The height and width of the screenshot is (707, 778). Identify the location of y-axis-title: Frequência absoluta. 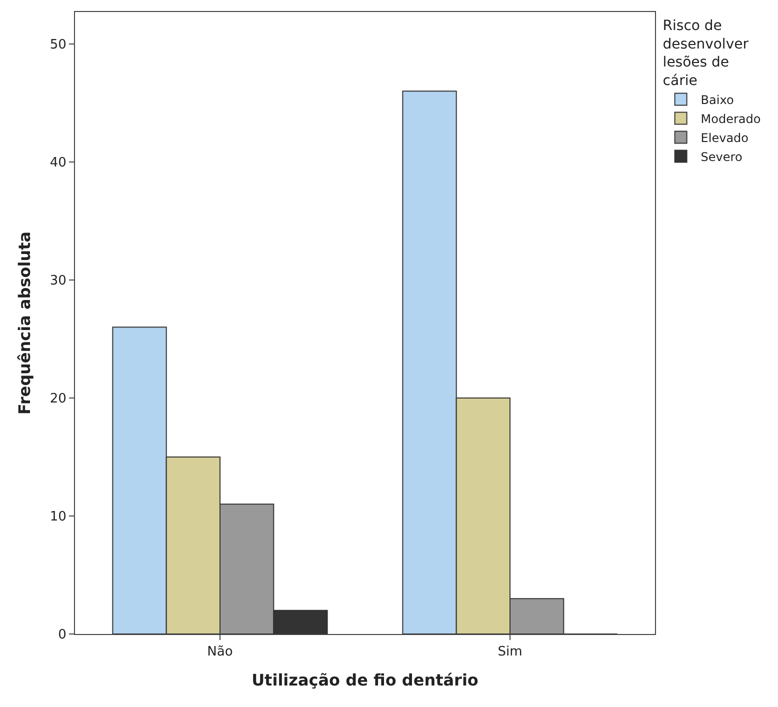
(24, 323).